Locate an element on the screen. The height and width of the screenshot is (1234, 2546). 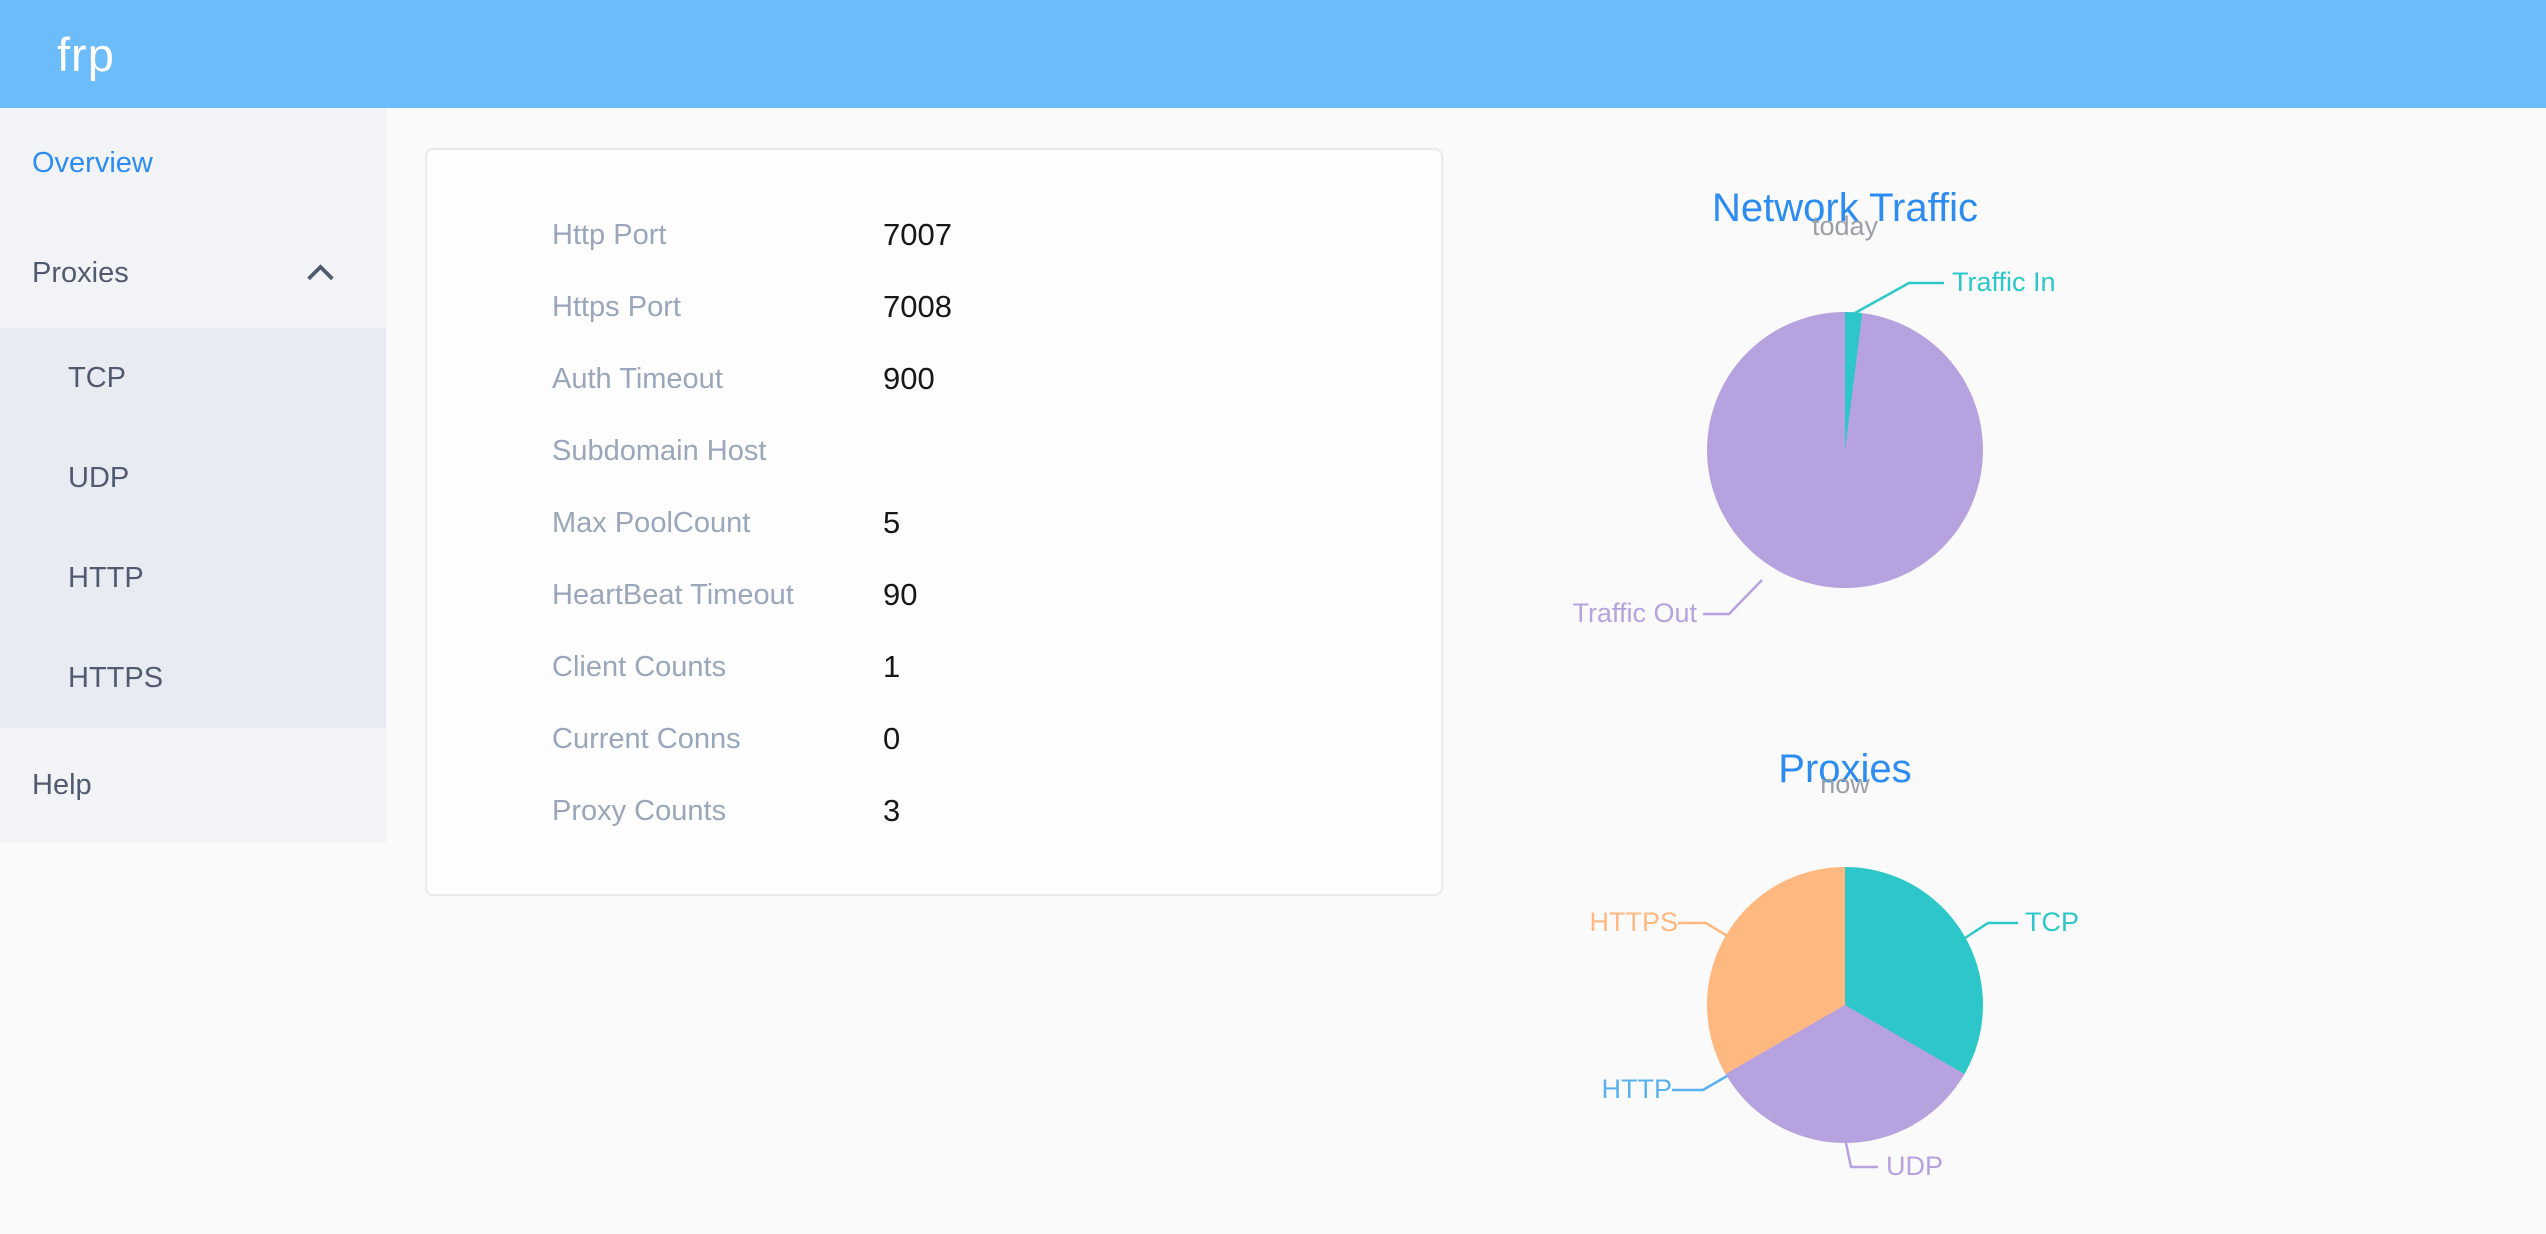
config-value: 3 is located at coordinates (892, 810).